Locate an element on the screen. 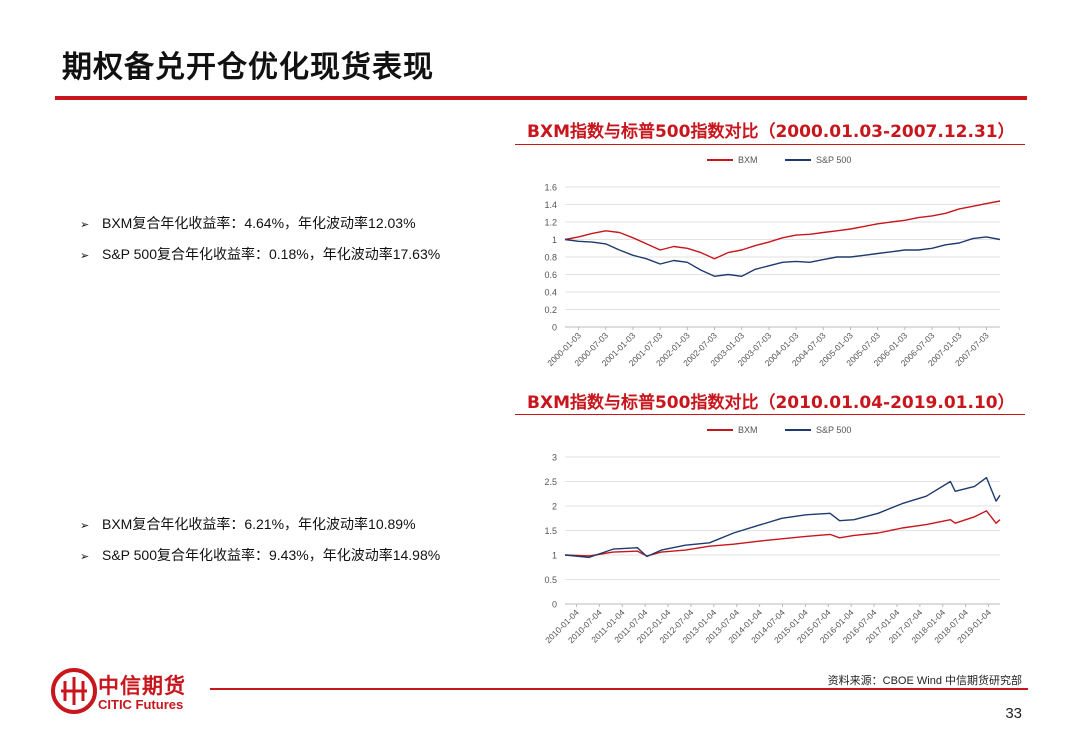 The width and height of the screenshot is (1080, 748). bullet-text: BXM复合年化收益率：4.64%，年化波动率12.03% is located at coordinates (259, 223).